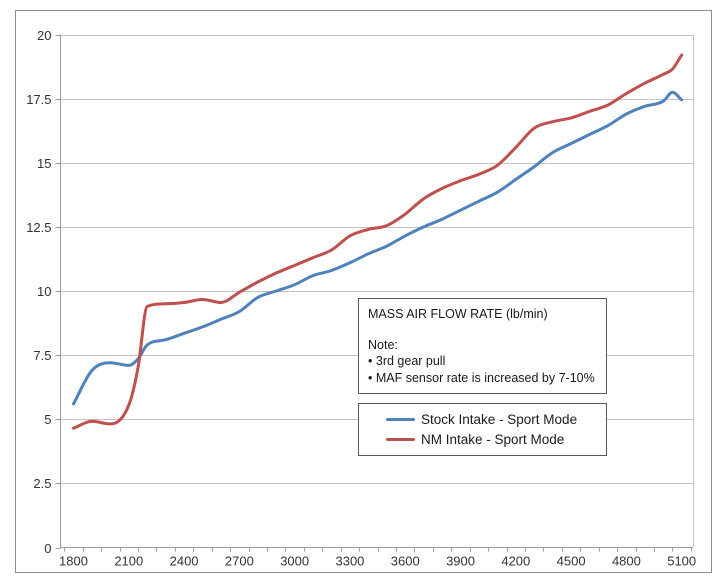 The height and width of the screenshot is (584, 725). I want to click on y-axis-label: 2.5, so click(42, 483).